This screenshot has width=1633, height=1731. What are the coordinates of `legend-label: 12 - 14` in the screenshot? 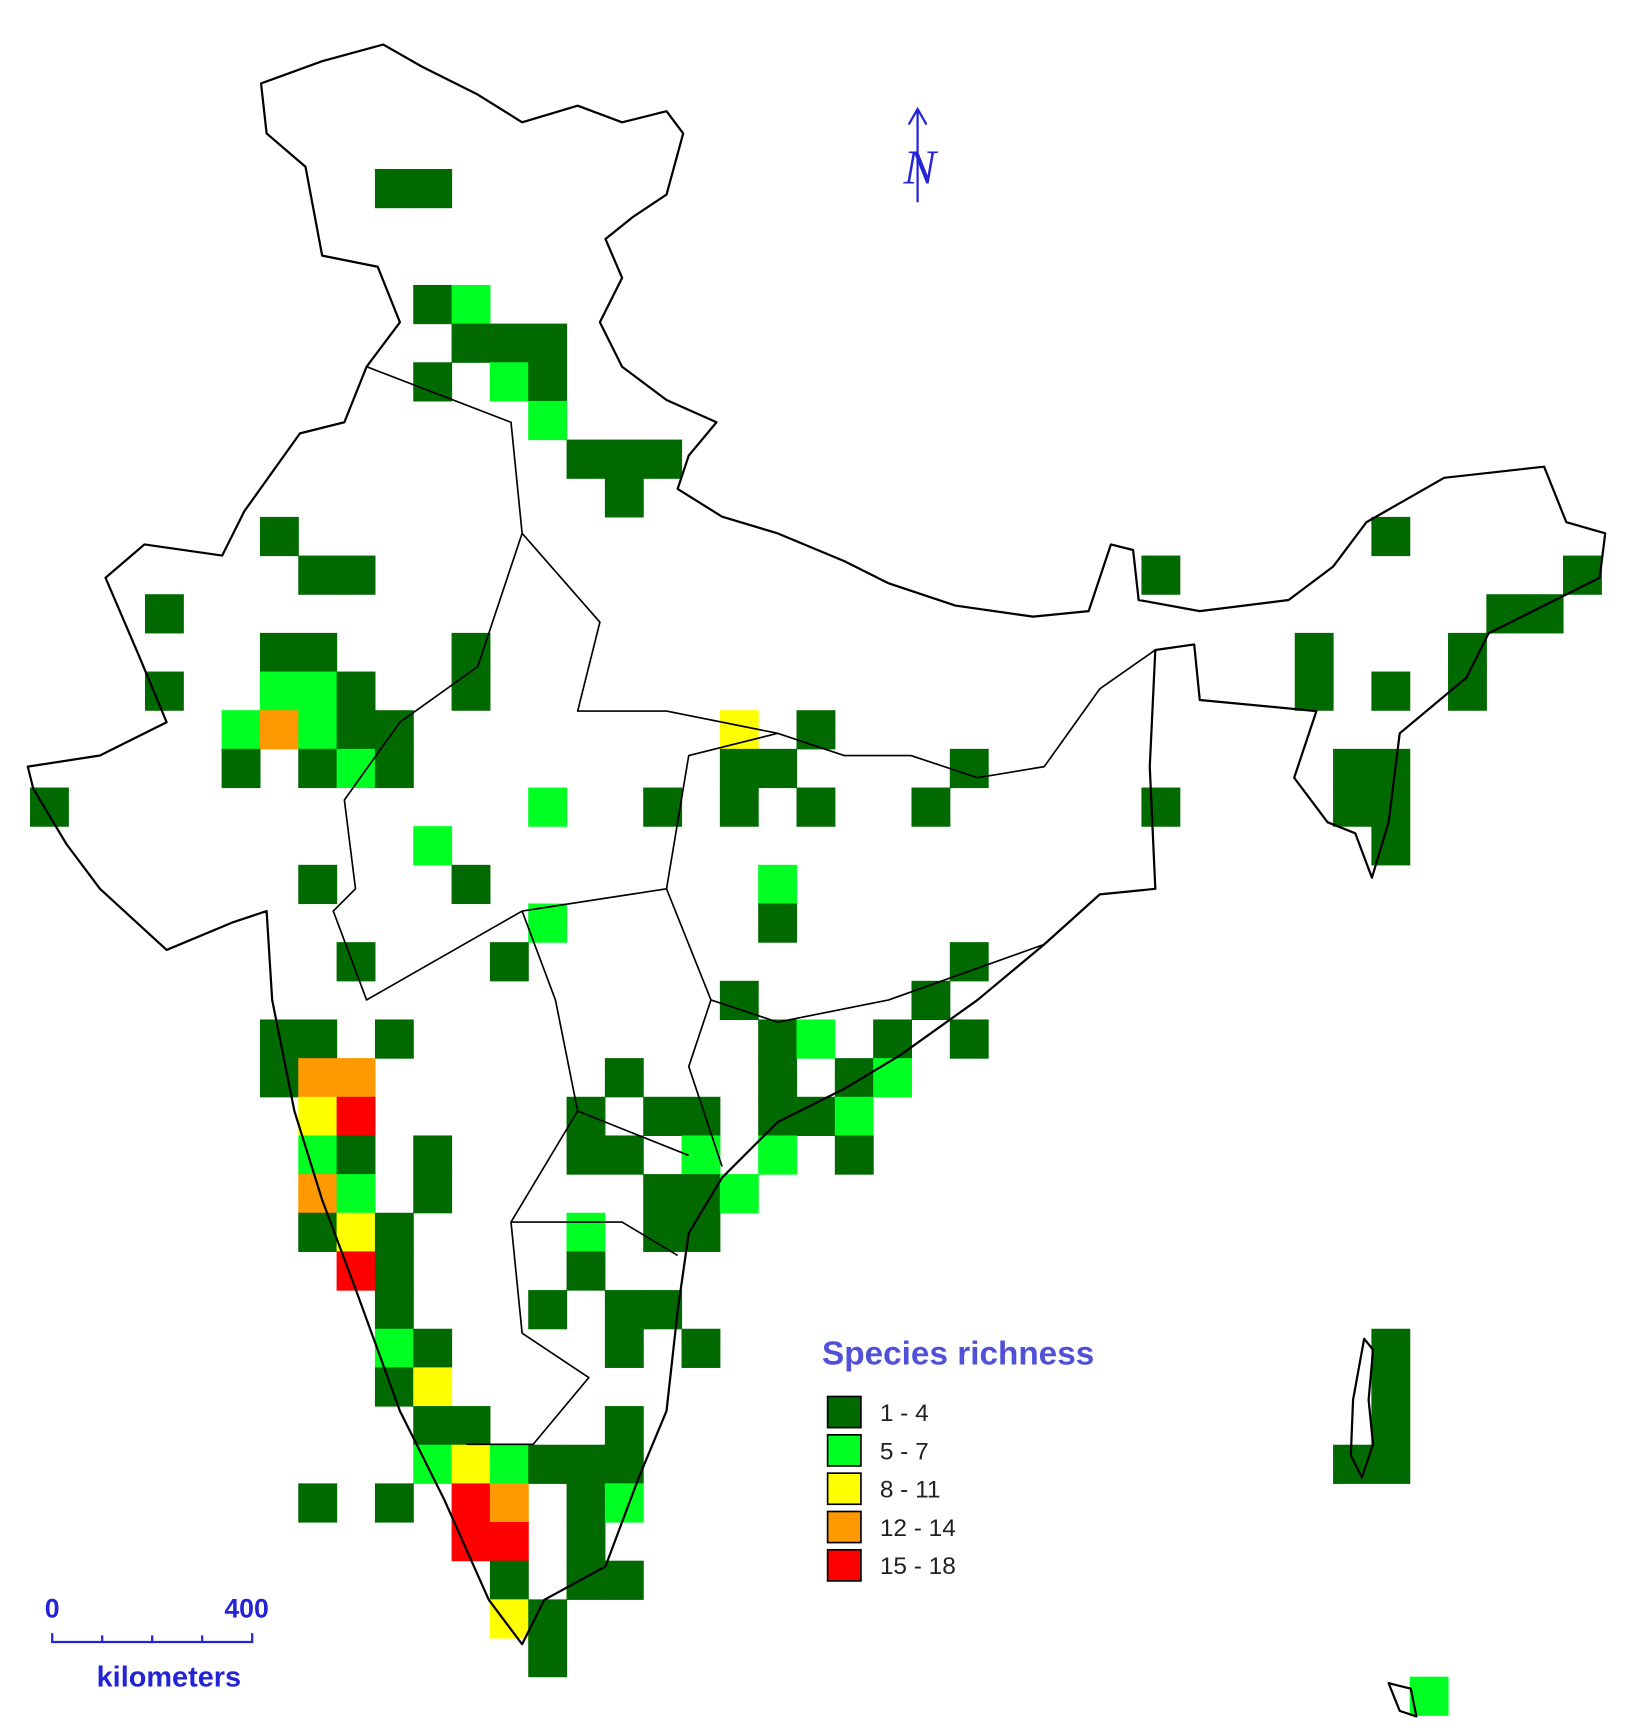 It's located at (918, 1528).